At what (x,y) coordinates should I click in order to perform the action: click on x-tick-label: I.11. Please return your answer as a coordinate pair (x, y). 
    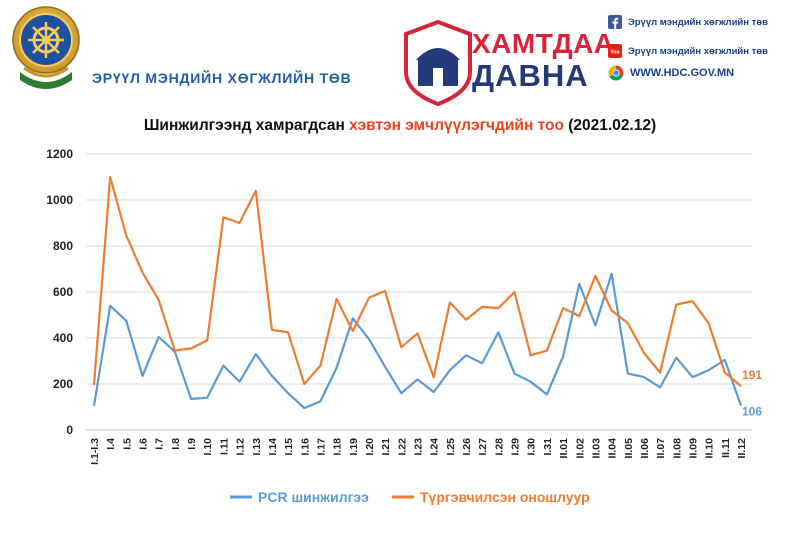
    Looking at the image, I should click on (224, 446).